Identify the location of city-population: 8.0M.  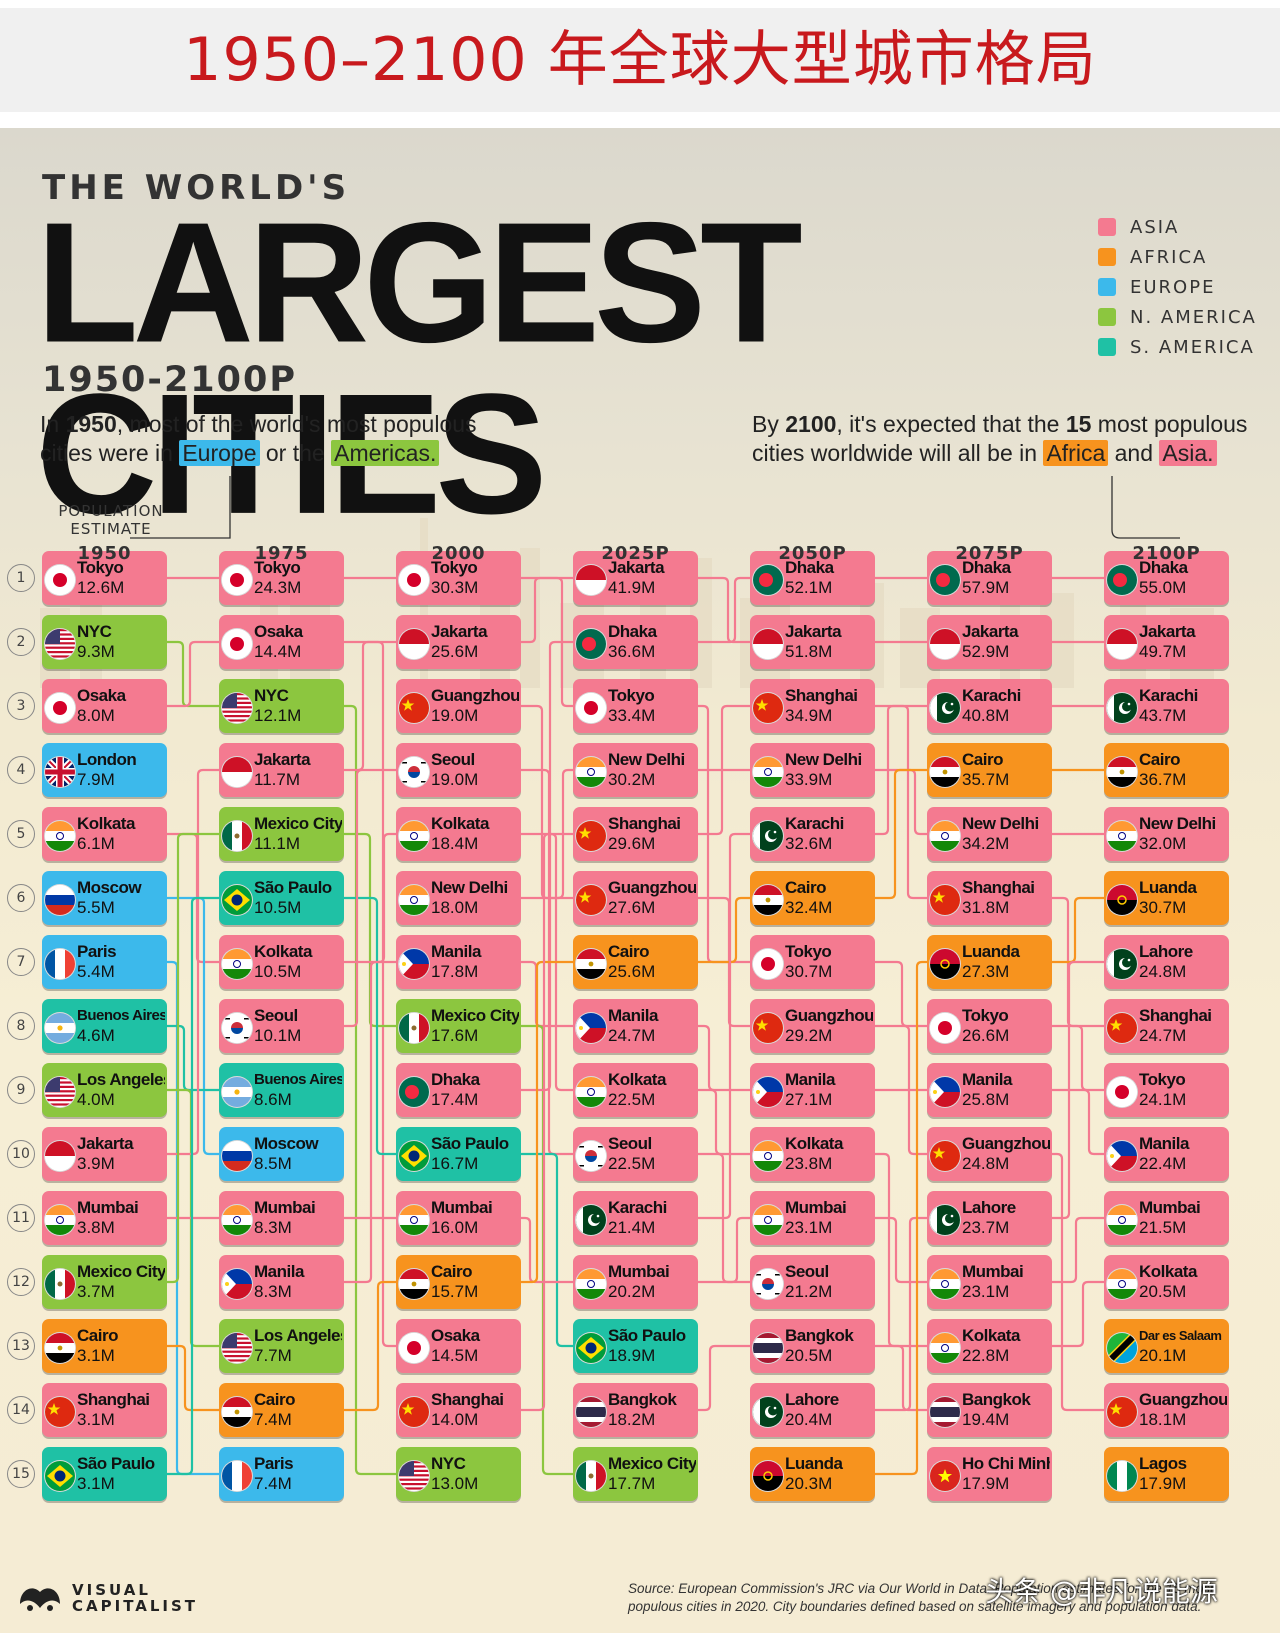
(96, 715).